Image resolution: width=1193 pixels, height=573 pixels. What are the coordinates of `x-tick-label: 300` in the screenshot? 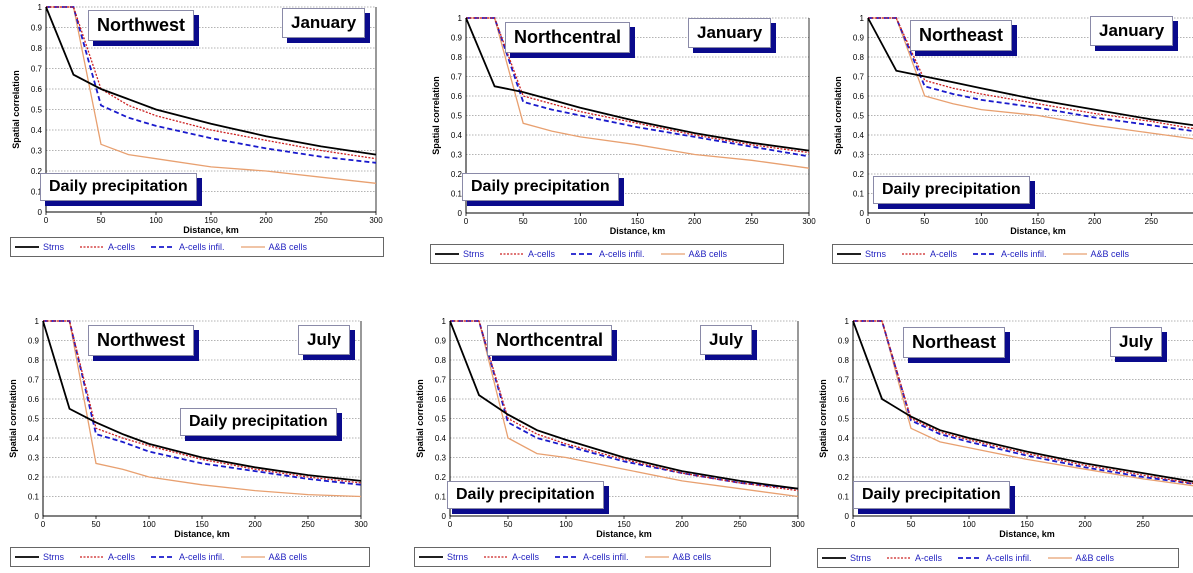 It's located at (361, 524).